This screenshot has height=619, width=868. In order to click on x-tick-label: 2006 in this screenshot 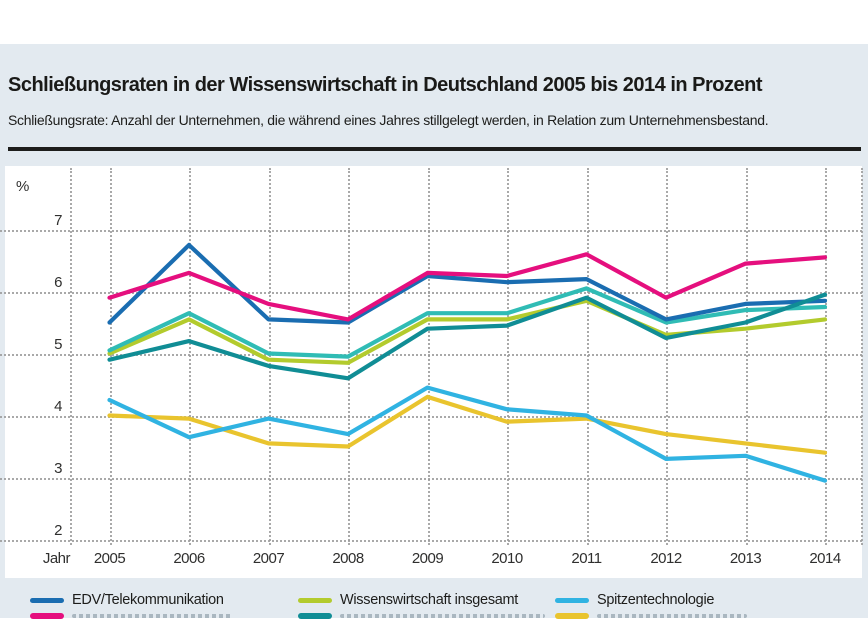, I will do `click(189, 558)`.